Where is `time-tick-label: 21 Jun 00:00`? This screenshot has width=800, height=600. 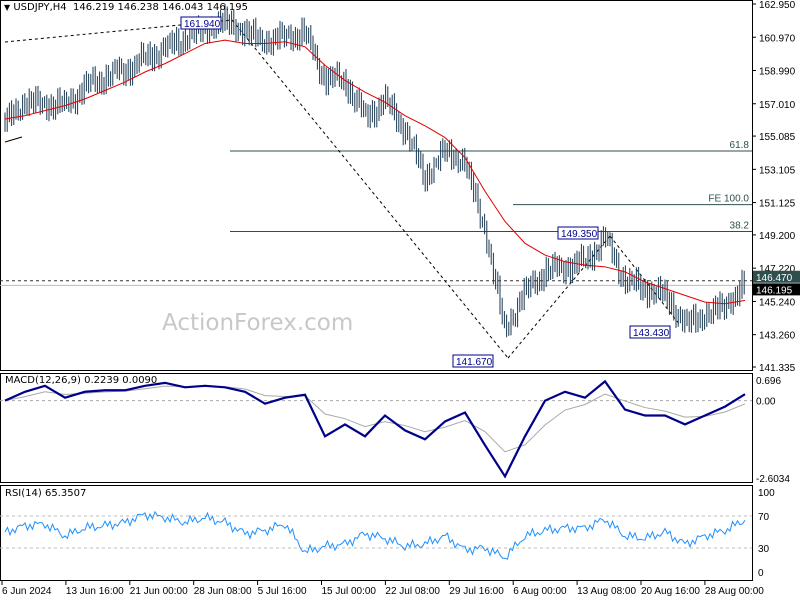
time-tick-label: 21 Jun 00:00 is located at coordinates (159, 591).